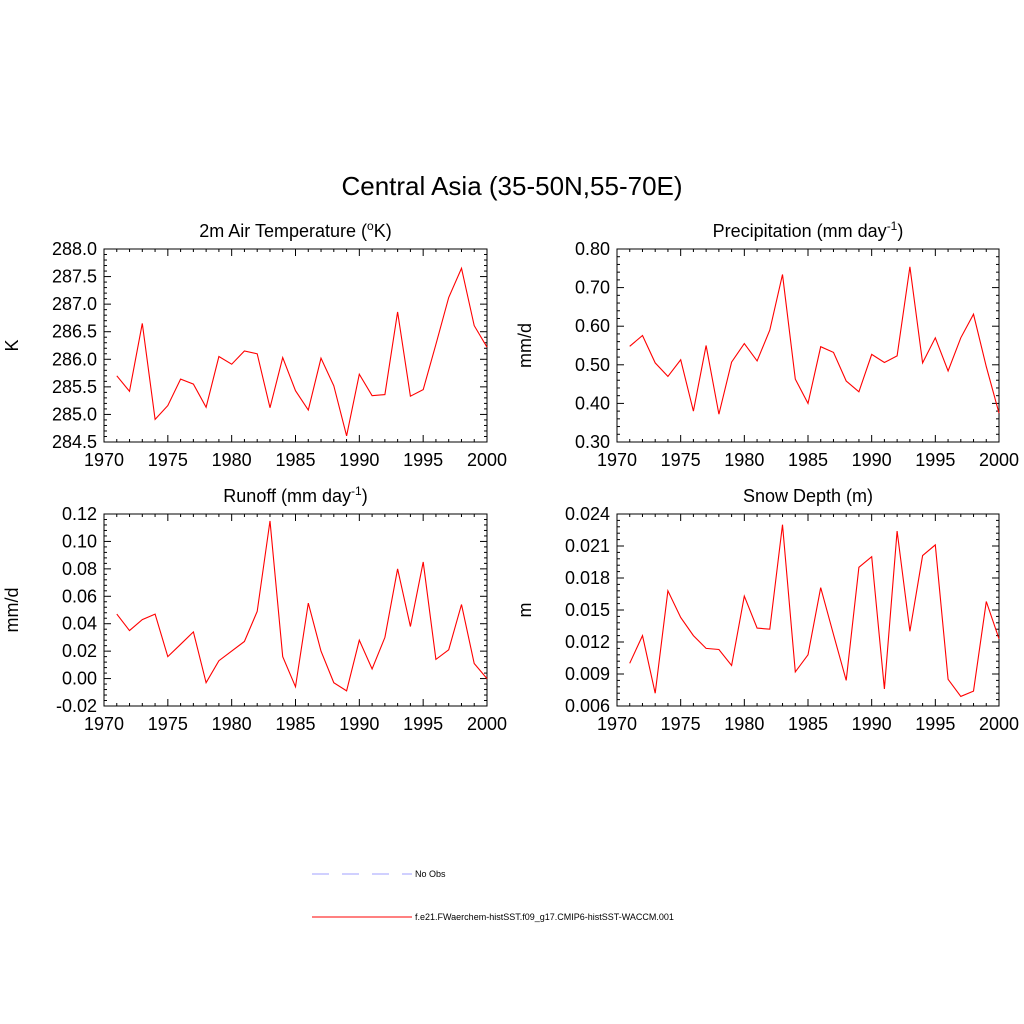 This screenshot has height=1024, width=1024. Describe the element at coordinates (587, 514) in the screenshot. I see `y-tick-label: 0.024` at that location.